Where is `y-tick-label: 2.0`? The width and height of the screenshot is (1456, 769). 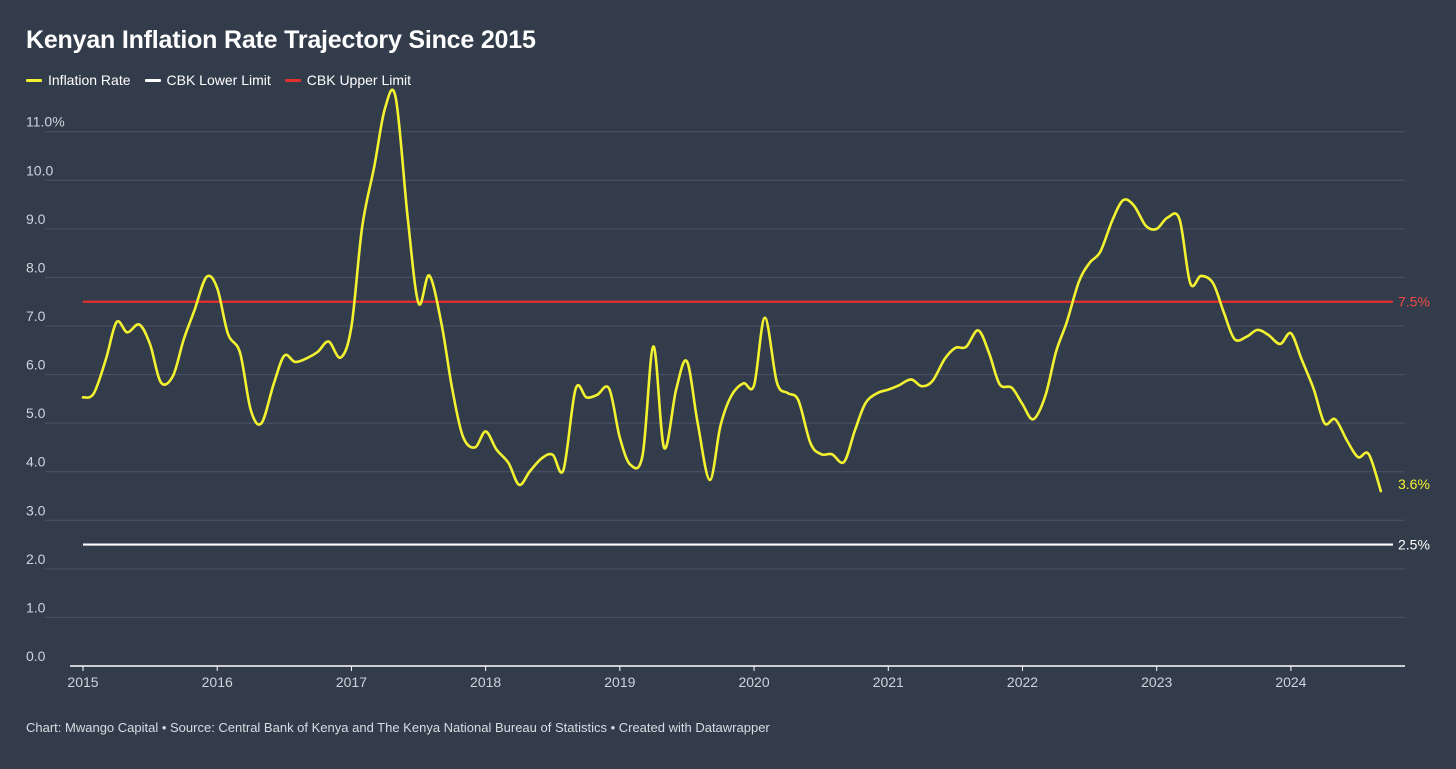 y-tick-label: 2.0 is located at coordinates (36, 559).